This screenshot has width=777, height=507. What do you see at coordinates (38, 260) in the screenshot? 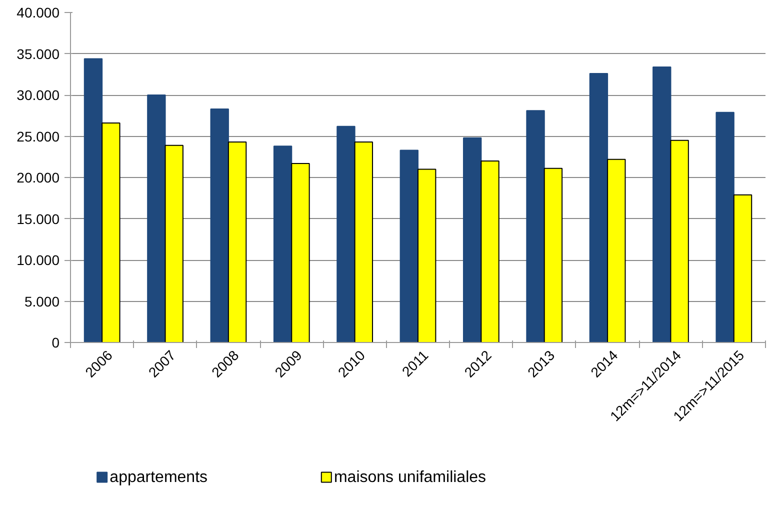
I see `y-tick-label: 10.000` at bounding box center [38, 260].